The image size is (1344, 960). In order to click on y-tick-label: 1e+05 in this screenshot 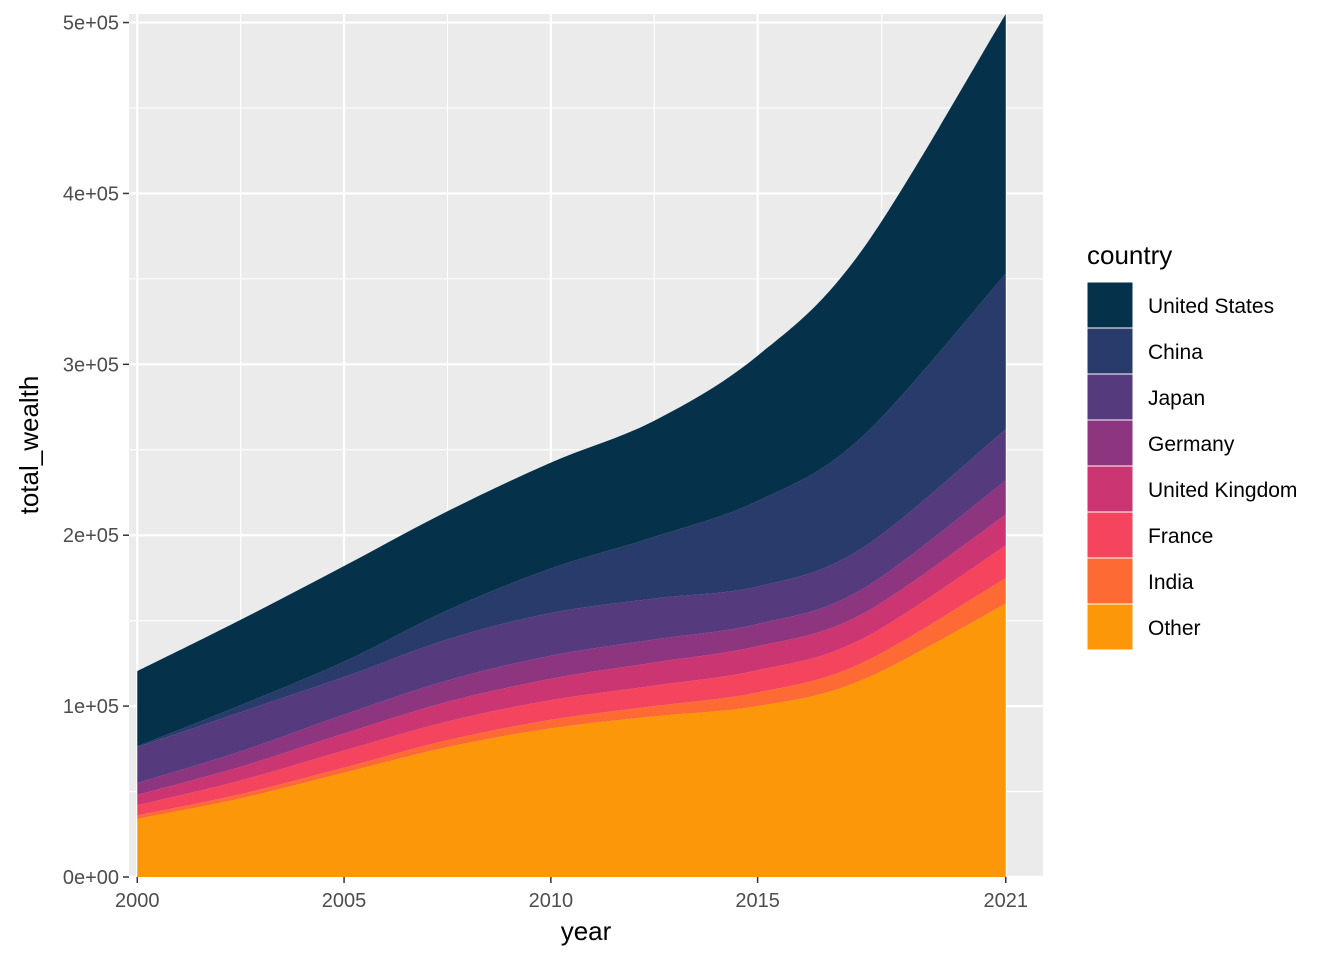, I will do `click(91, 707)`.